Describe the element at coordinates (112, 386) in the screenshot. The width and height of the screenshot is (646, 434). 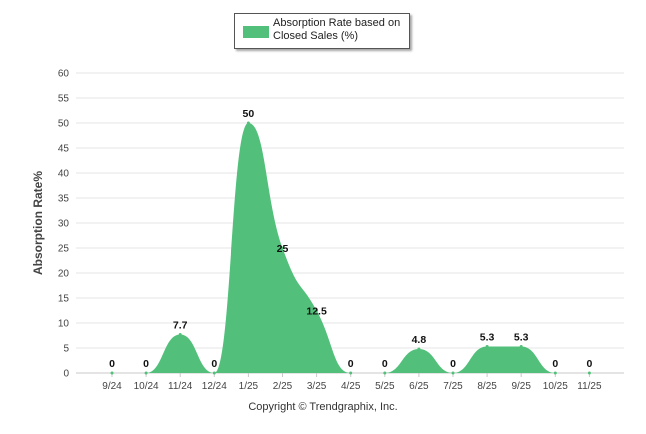
I see `x-tick-label: 9/24` at that location.